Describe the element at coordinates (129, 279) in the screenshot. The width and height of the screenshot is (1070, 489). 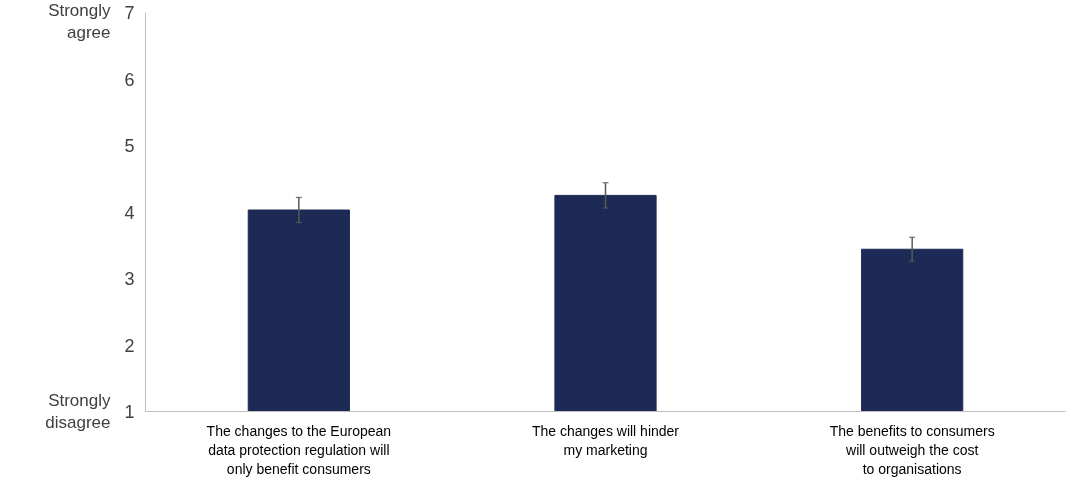
I see `y-tick-label: 3` at that location.